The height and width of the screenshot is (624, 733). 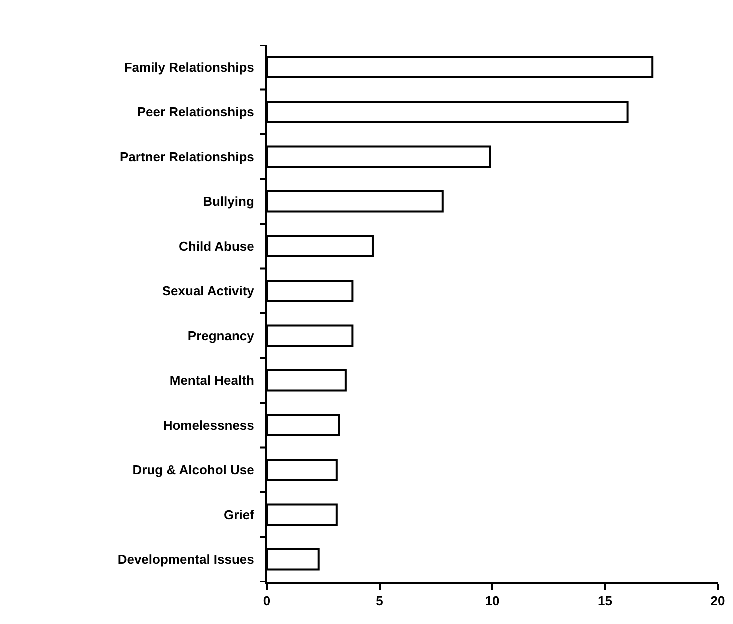 I want to click on y-tick-label: Peer Relationships, so click(x=195, y=112).